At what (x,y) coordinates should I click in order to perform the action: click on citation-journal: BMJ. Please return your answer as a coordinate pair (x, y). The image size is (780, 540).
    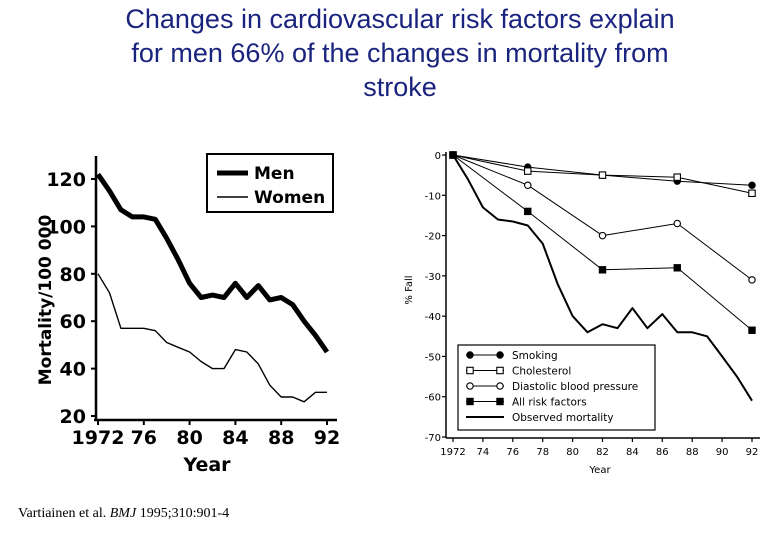
    Looking at the image, I should click on (123, 513).